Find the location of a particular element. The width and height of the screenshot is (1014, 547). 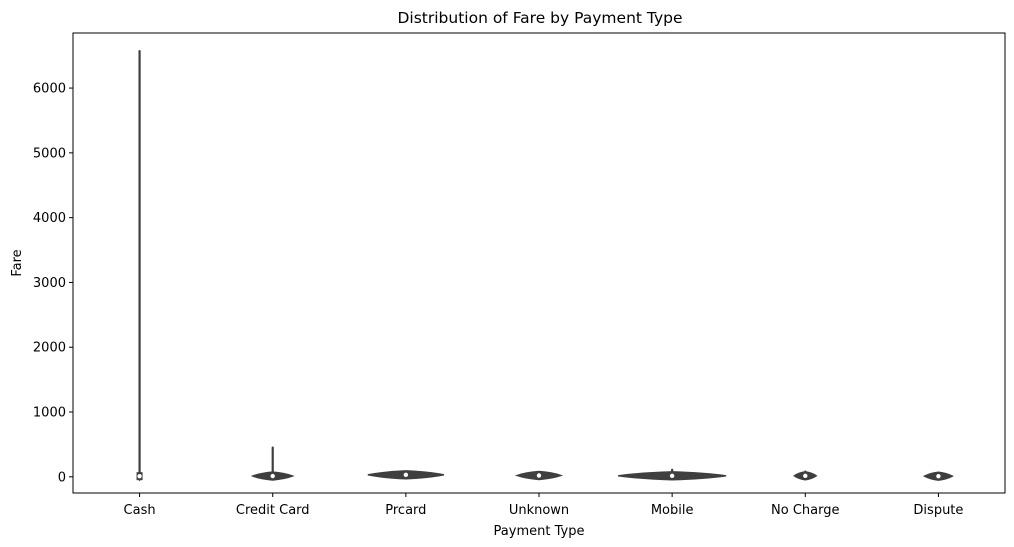

y-axis: 0 1000 2000 3000 4000 5000 6000 is located at coordinates (53, 283).